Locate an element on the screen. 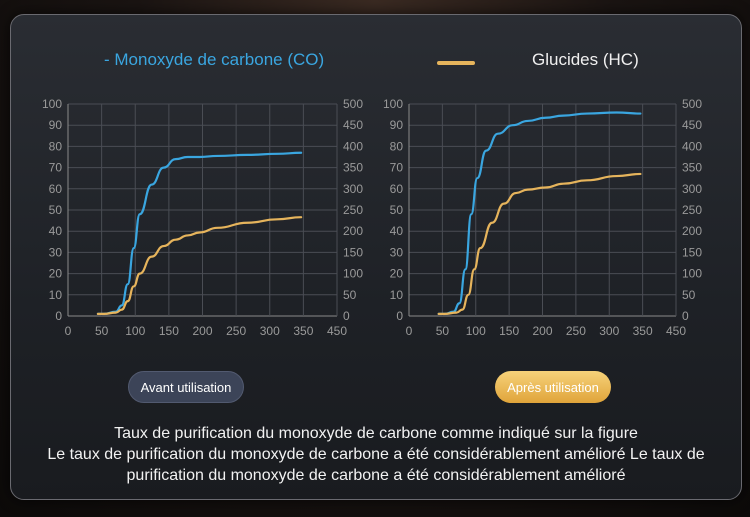  chart2-xtick: 200 is located at coordinates (542, 331).